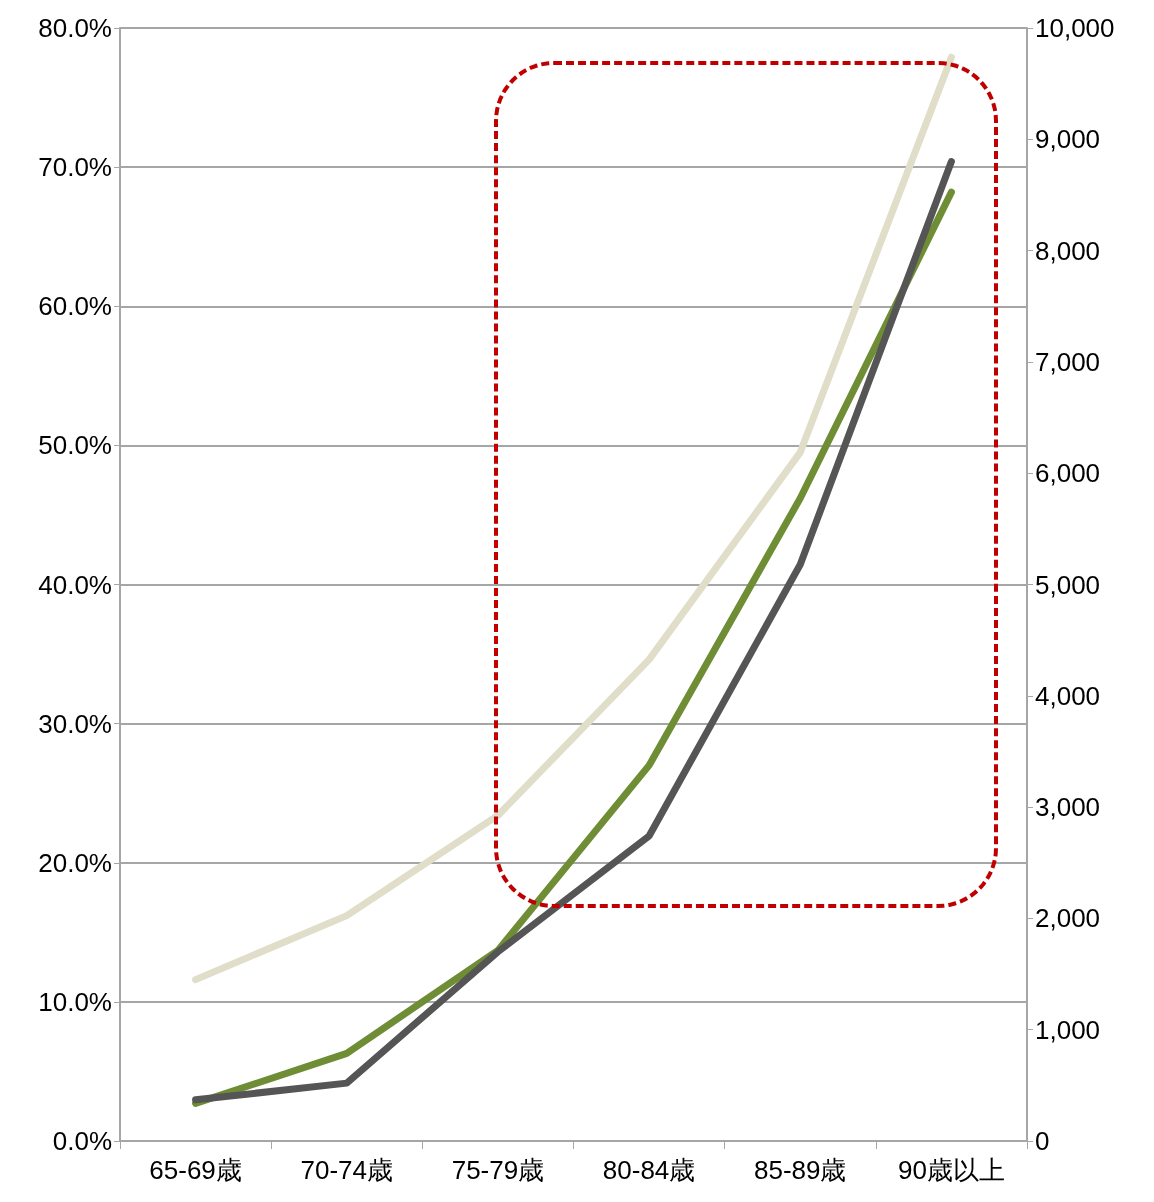  What do you see at coordinates (1068, 361) in the screenshot?
I see `y2-tick-label: 7,000` at bounding box center [1068, 361].